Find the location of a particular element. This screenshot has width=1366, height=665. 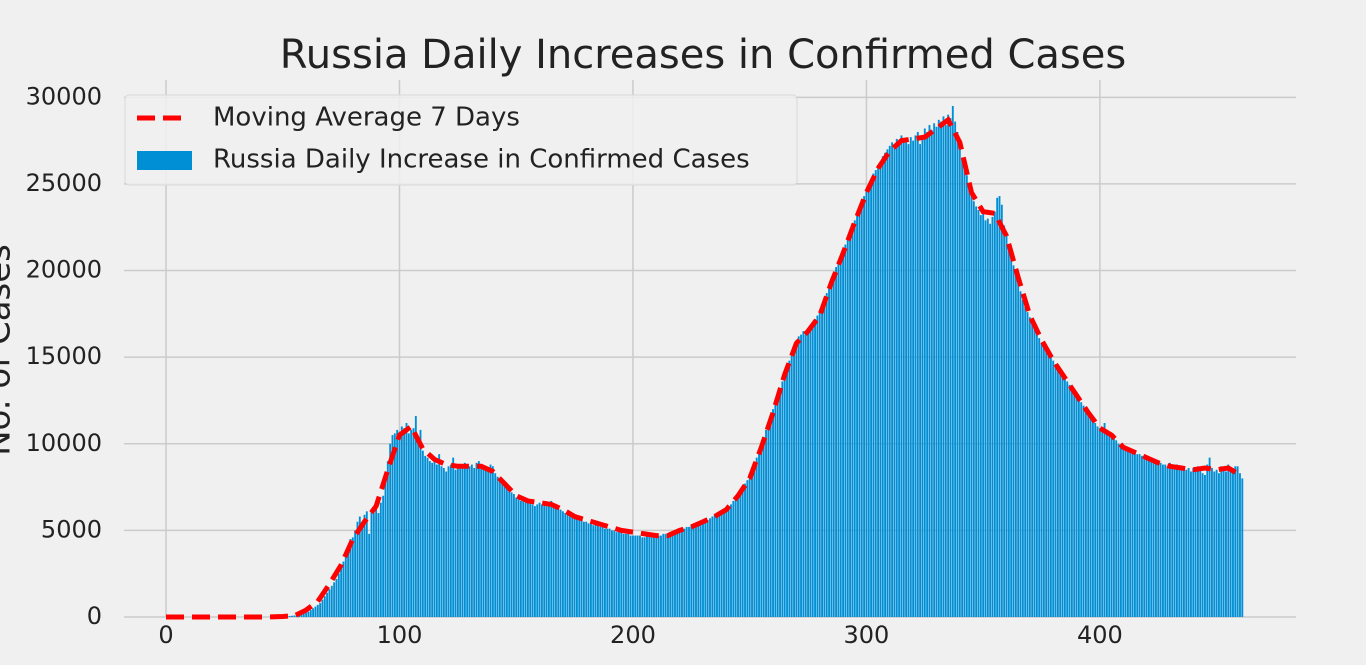

y-tick-label: 10000 is located at coordinates (64, 443).